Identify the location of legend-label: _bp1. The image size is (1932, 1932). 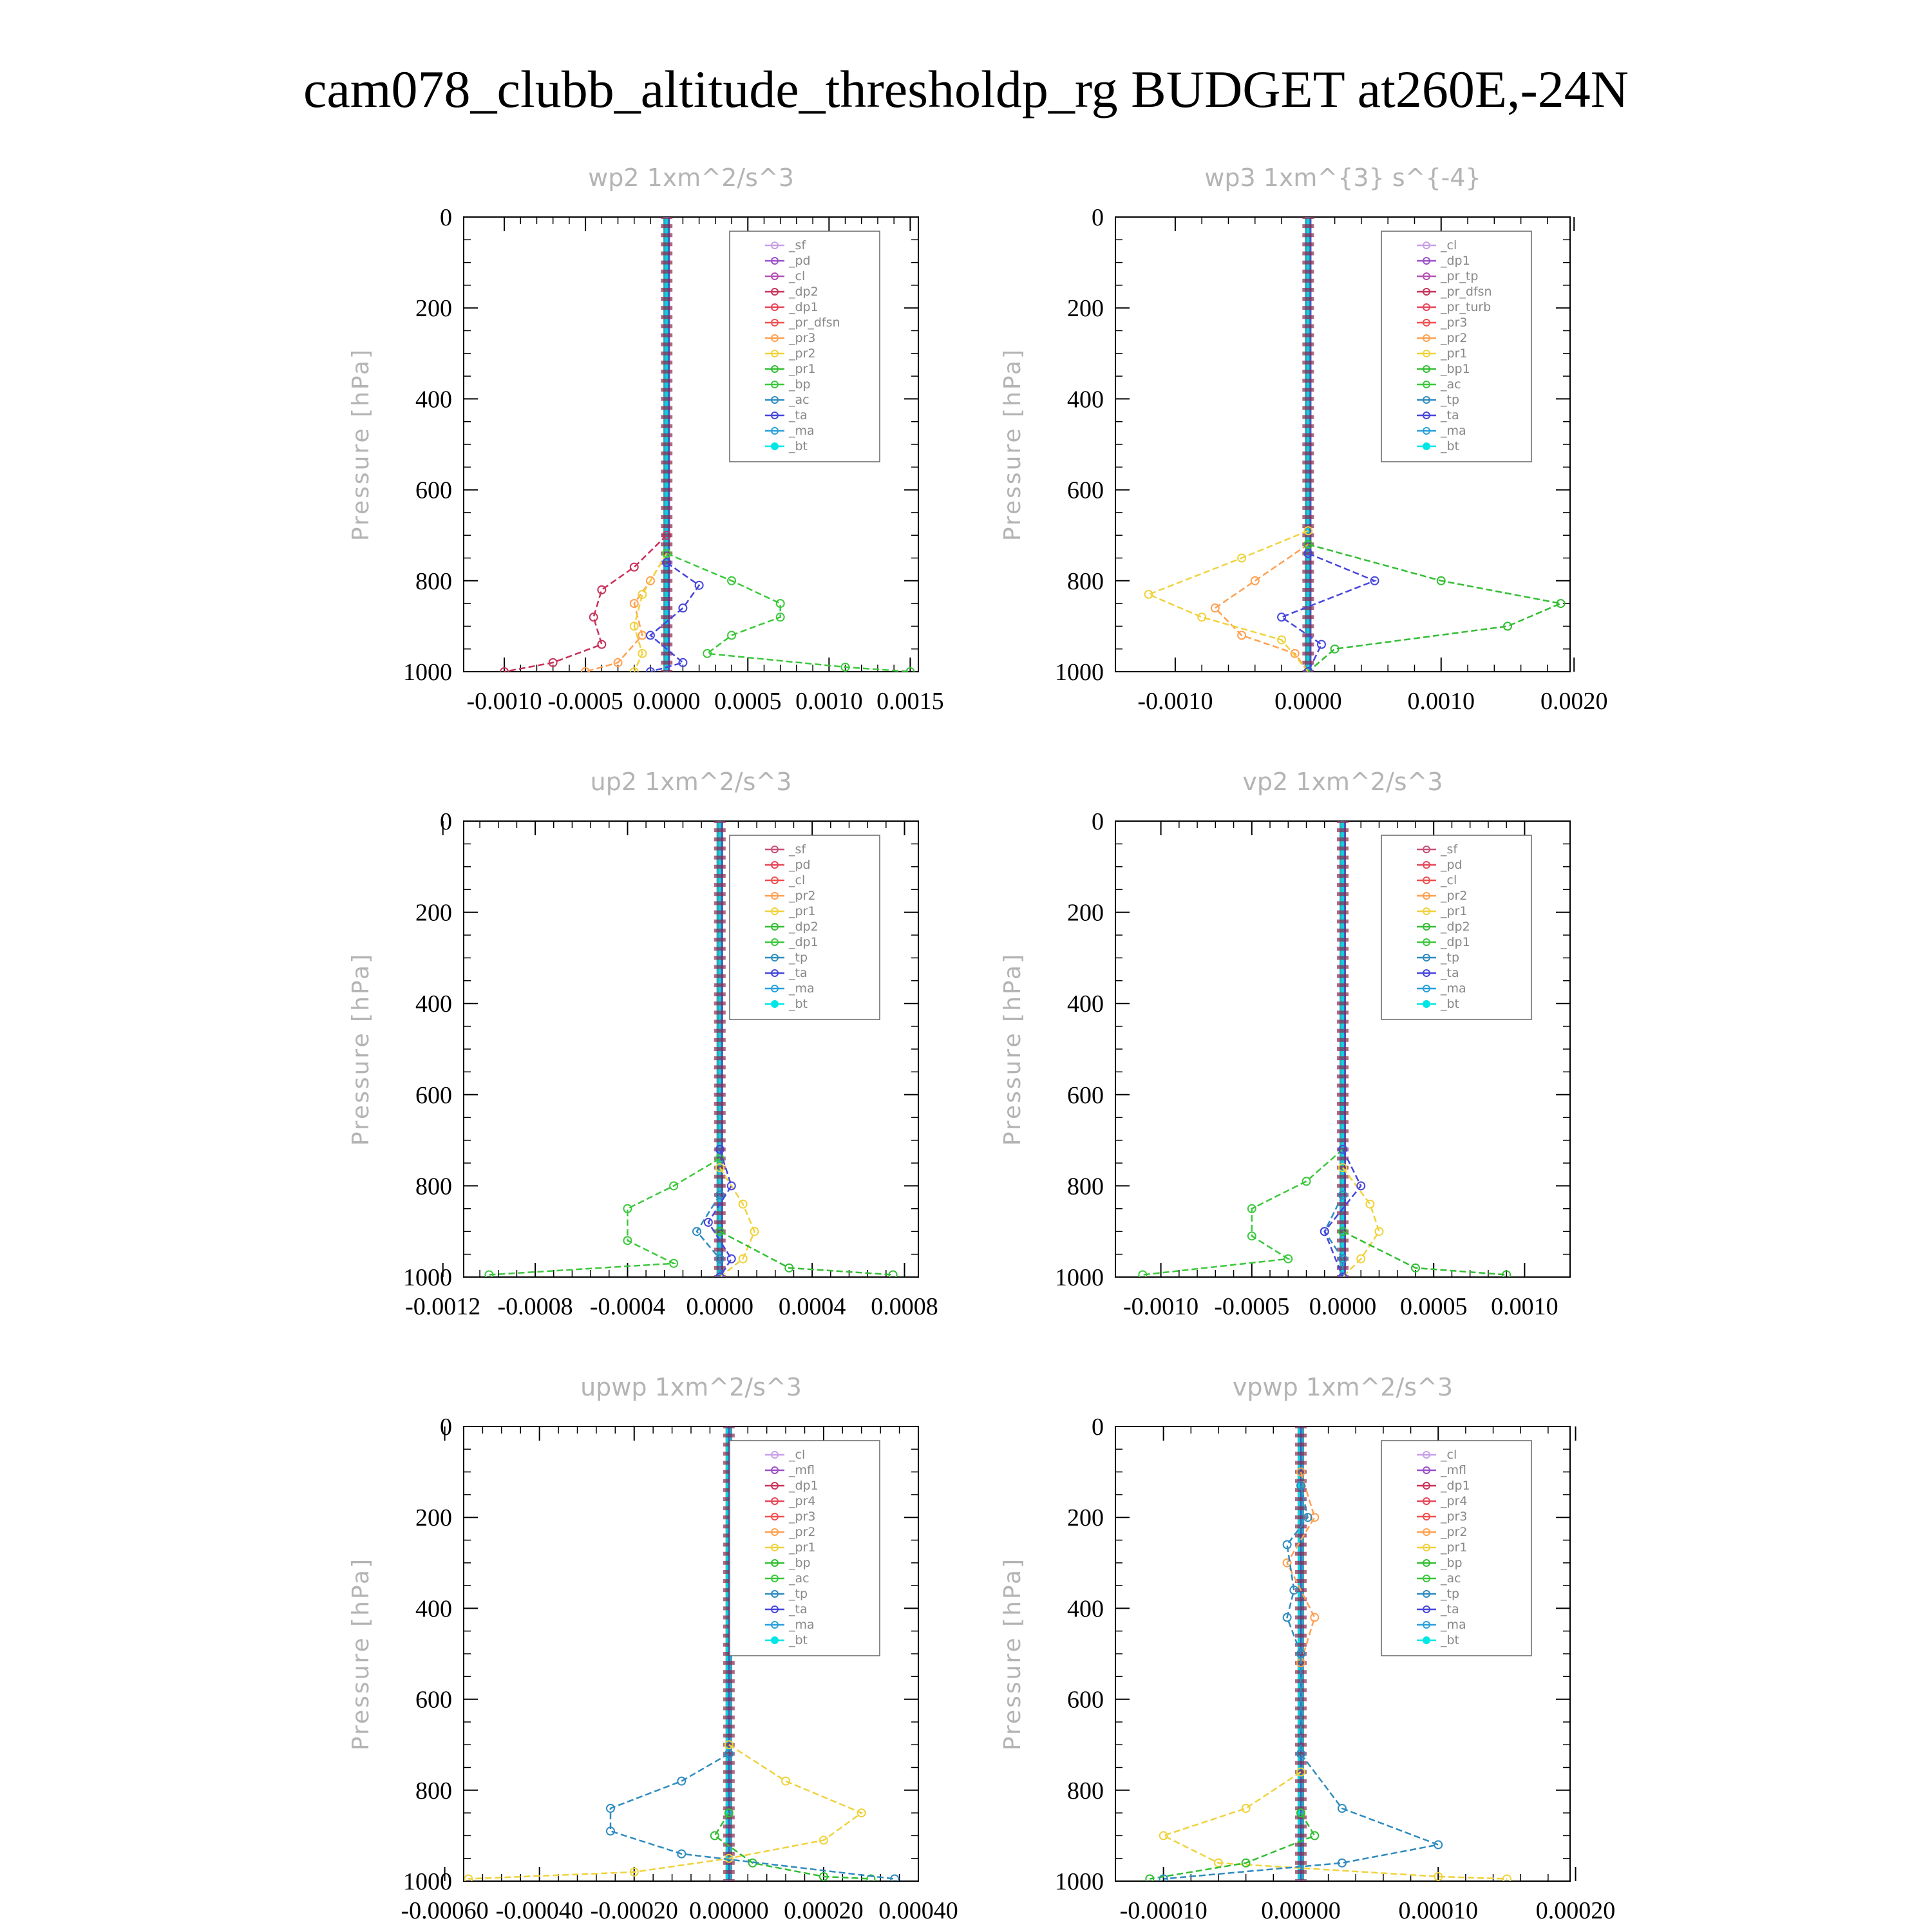
(1455, 369).